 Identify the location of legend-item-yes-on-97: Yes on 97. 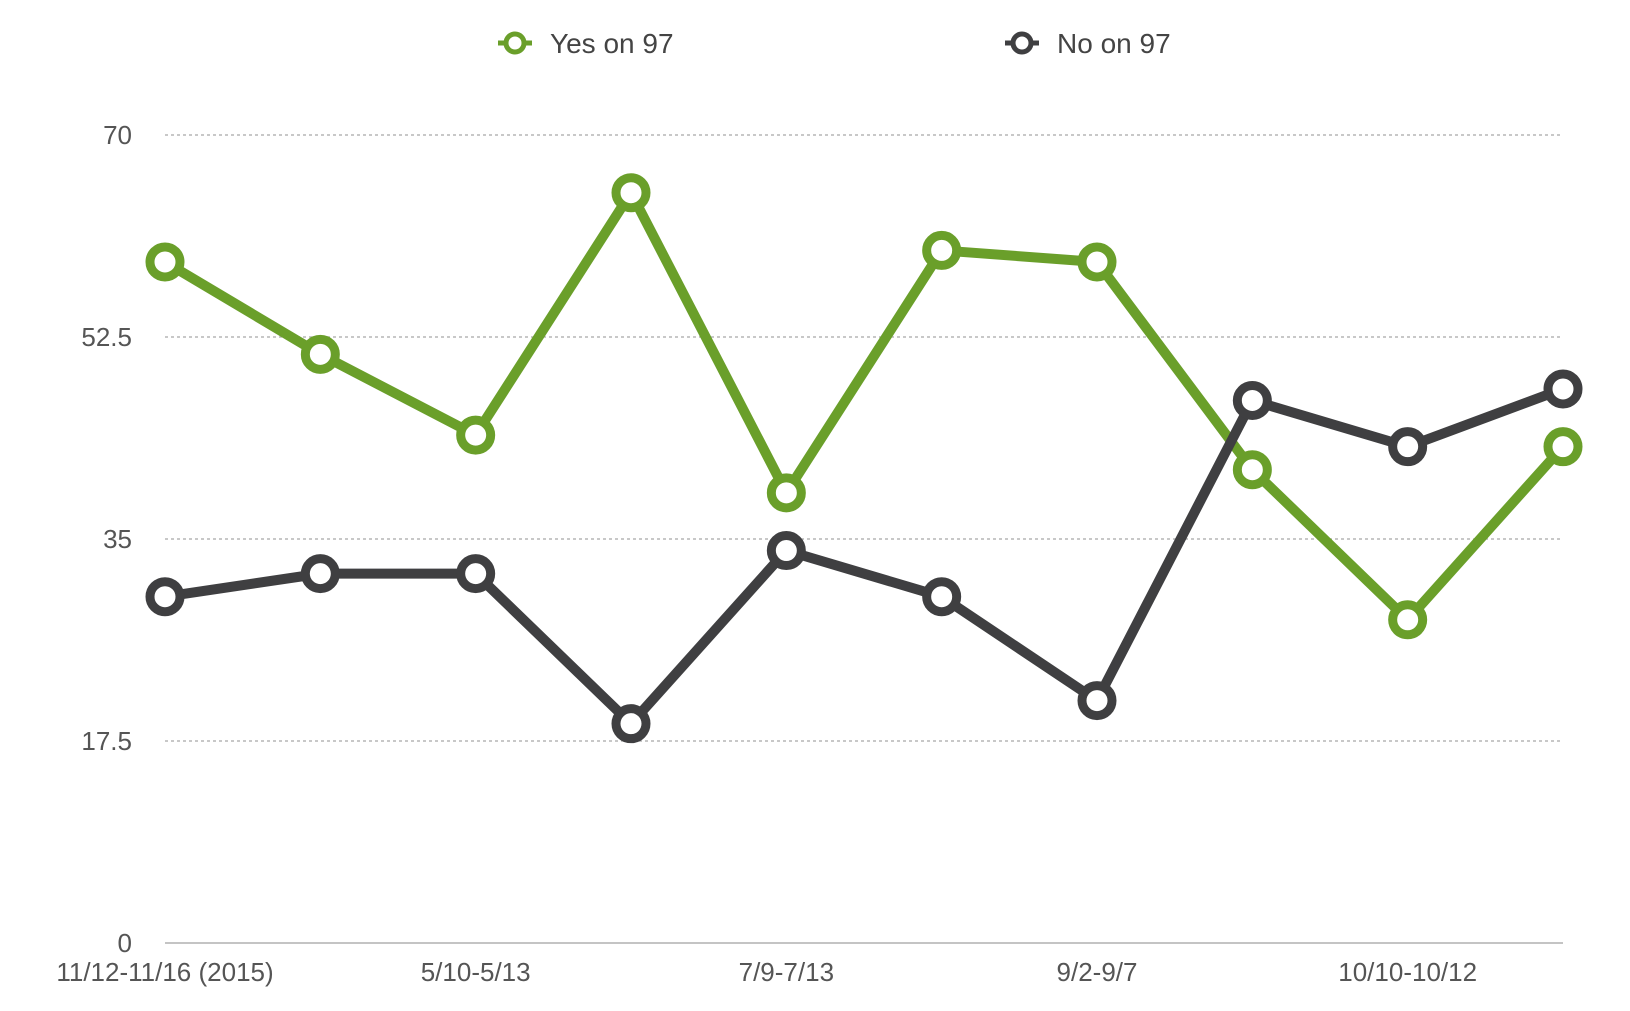
(586, 43).